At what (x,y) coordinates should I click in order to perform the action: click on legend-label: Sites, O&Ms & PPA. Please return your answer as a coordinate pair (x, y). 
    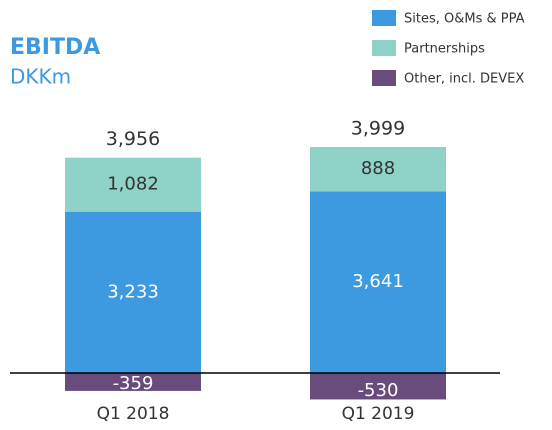
    Looking at the image, I should click on (464, 19).